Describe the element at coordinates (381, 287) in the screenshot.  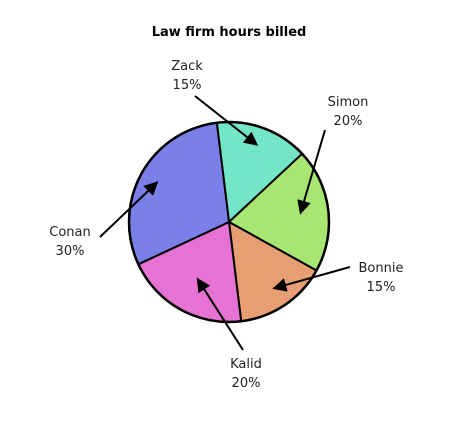
I see `slice-percent-bonnie: 15%` at that location.